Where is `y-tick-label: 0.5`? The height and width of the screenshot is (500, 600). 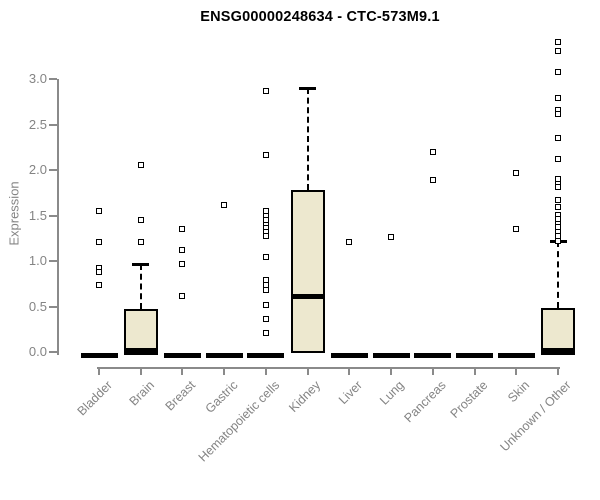
y-tick-label: 0.5 is located at coordinates (37, 306).